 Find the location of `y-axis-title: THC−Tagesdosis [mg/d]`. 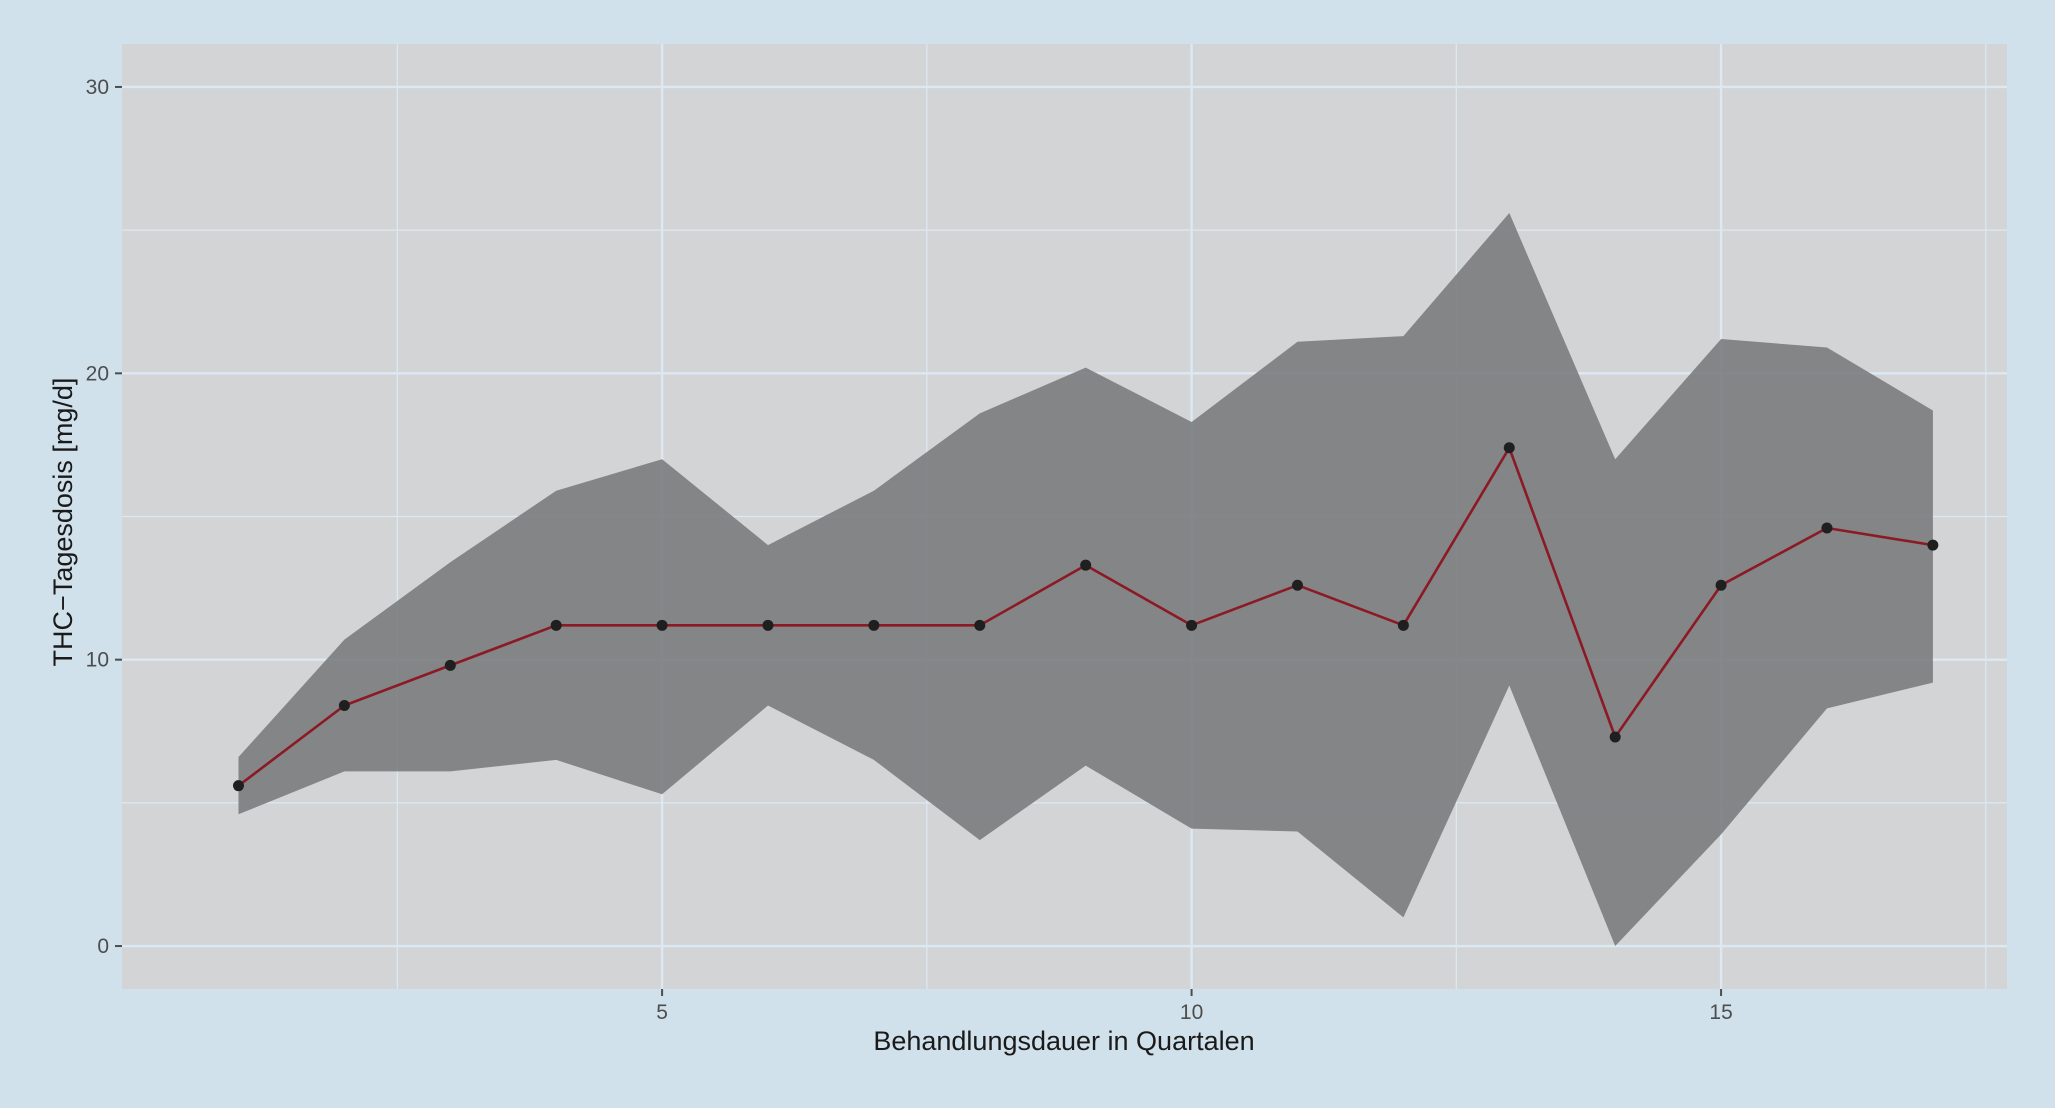

y-axis-title: THC−Tagesdosis [mg/d] is located at coordinates (63, 522).